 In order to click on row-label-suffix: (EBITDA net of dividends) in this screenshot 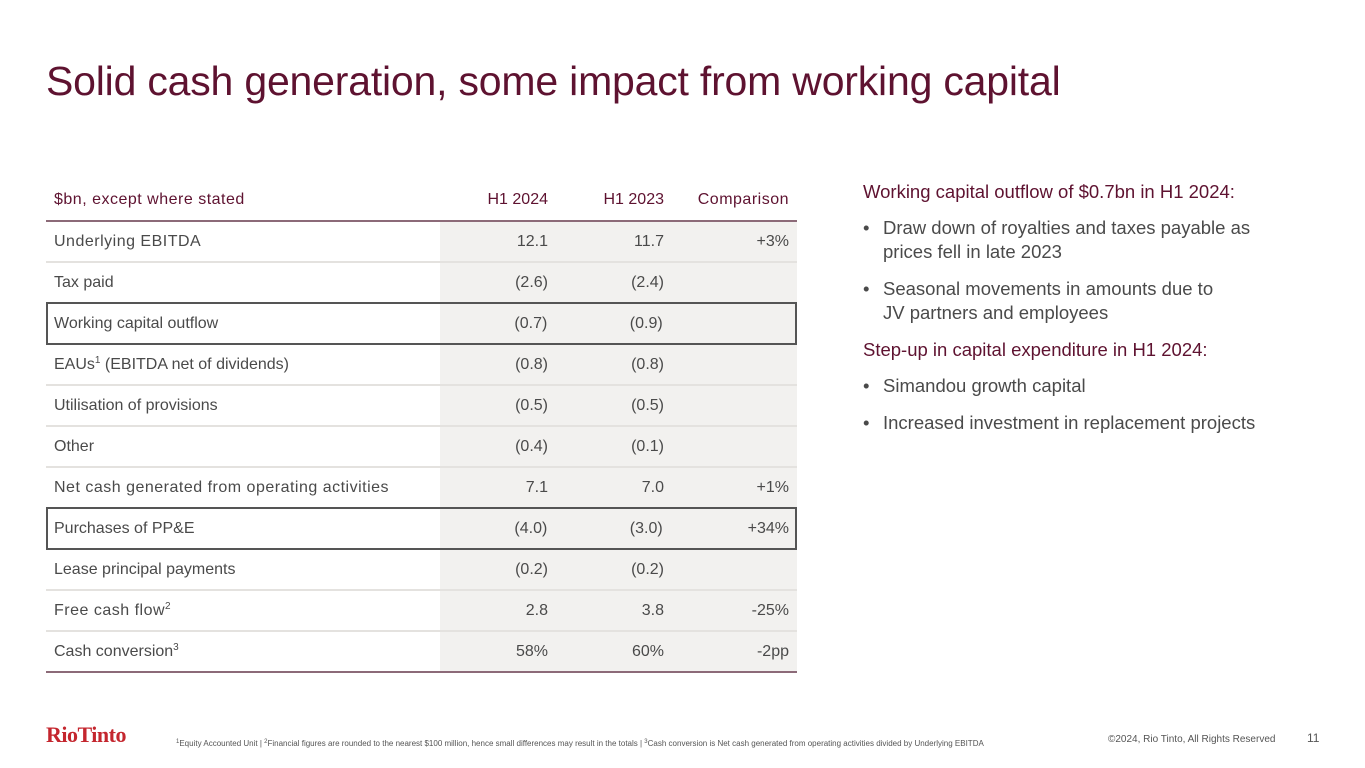, I will do `click(194, 364)`.